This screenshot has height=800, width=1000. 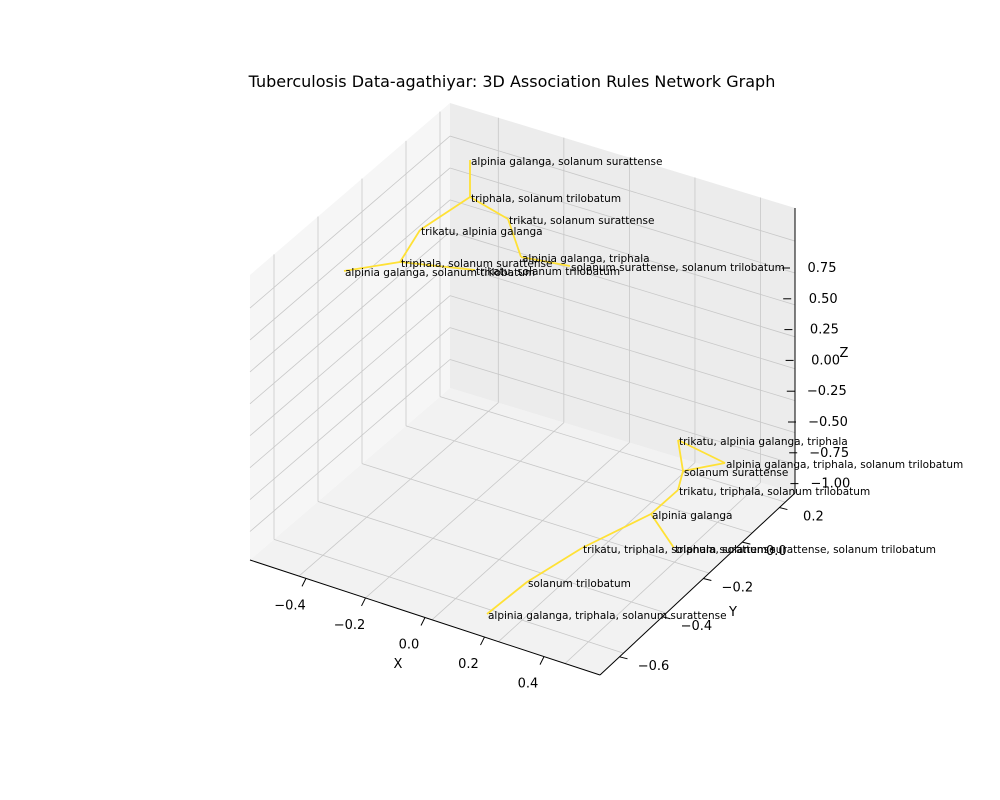 I want to click on z-axis-label: Z, so click(x=844, y=353).